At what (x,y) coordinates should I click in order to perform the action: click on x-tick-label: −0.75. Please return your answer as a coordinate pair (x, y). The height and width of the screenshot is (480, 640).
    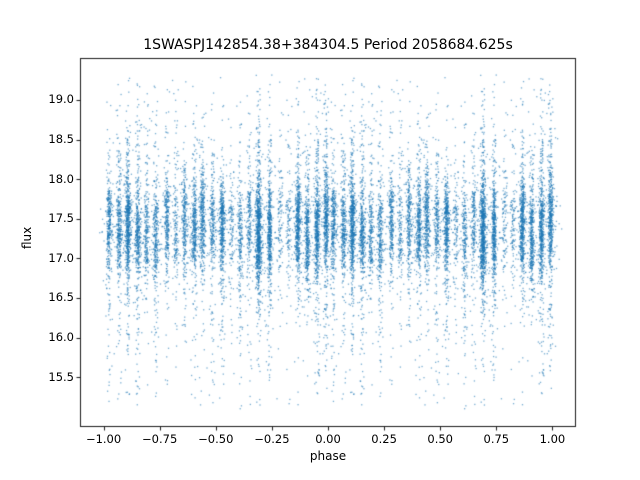
    Looking at the image, I should click on (160, 439).